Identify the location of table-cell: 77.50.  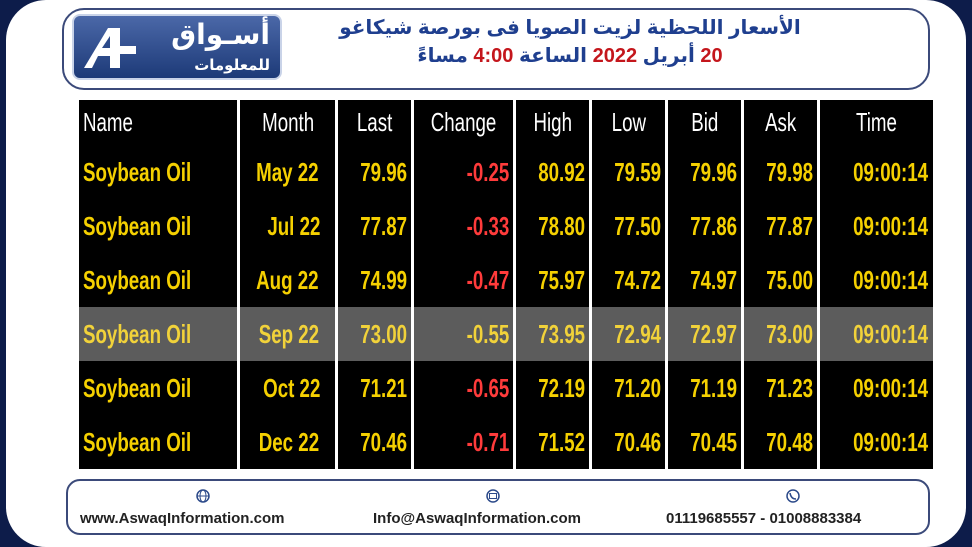
(629, 226).